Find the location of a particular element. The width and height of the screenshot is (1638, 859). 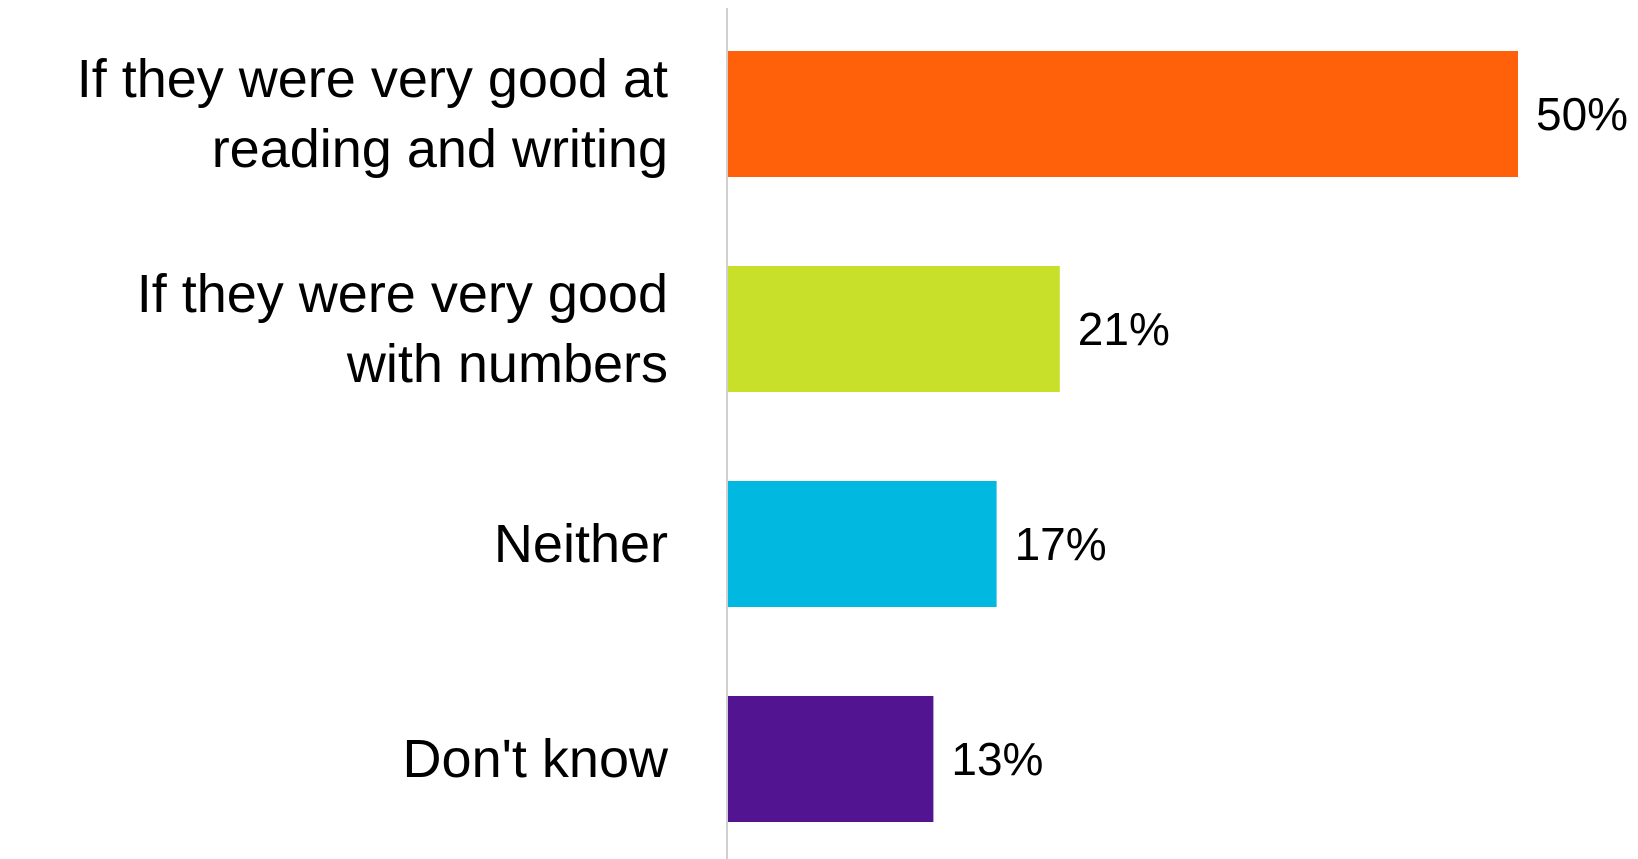

category-label-line: If they were very good at is located at coordinates (372, 79).